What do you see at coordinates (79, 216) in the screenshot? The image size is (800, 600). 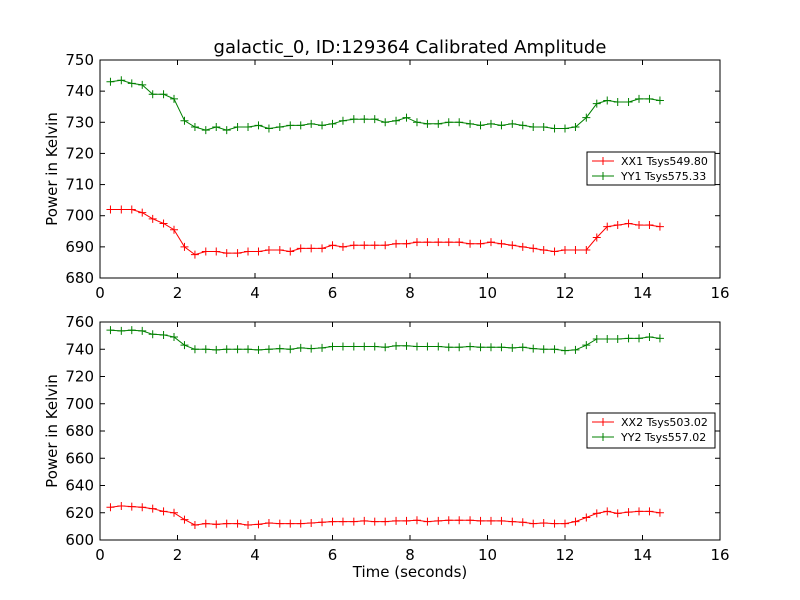 I see `top-y-tick-label: 700` at bounding box center [79, 216].